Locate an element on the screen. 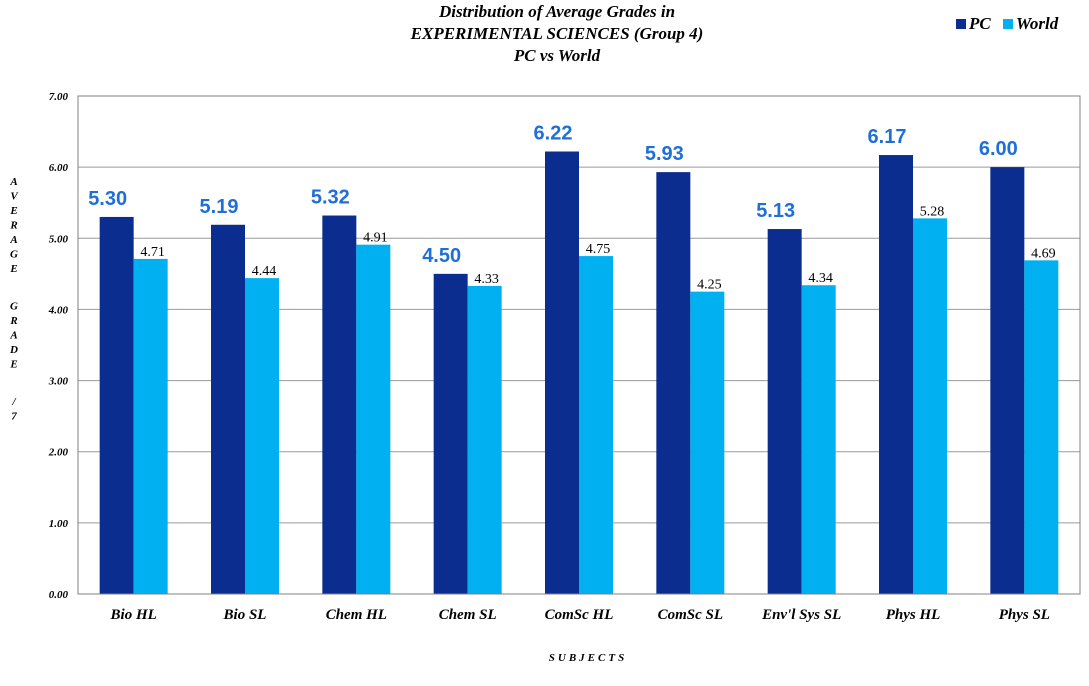  data-label-pc: 6.00 is located at coordinates (998, 149).